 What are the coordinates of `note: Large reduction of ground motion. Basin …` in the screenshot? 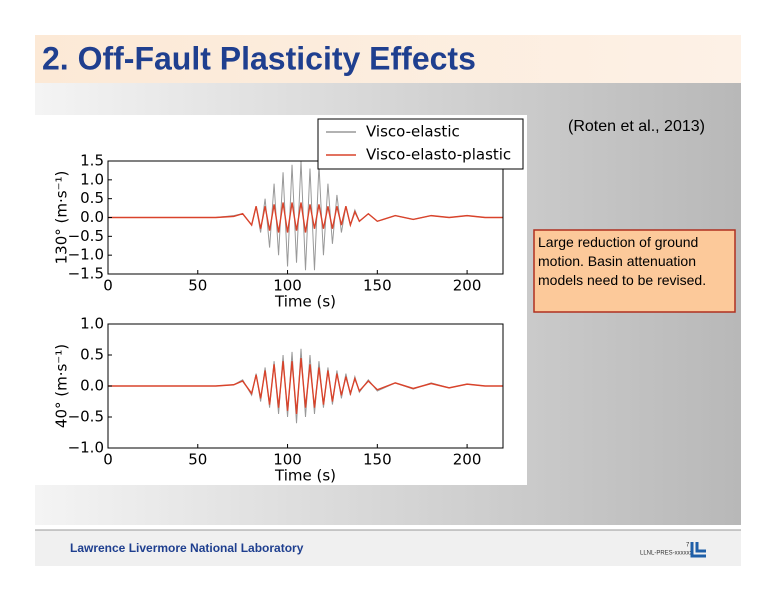 It's located at (622, 261).